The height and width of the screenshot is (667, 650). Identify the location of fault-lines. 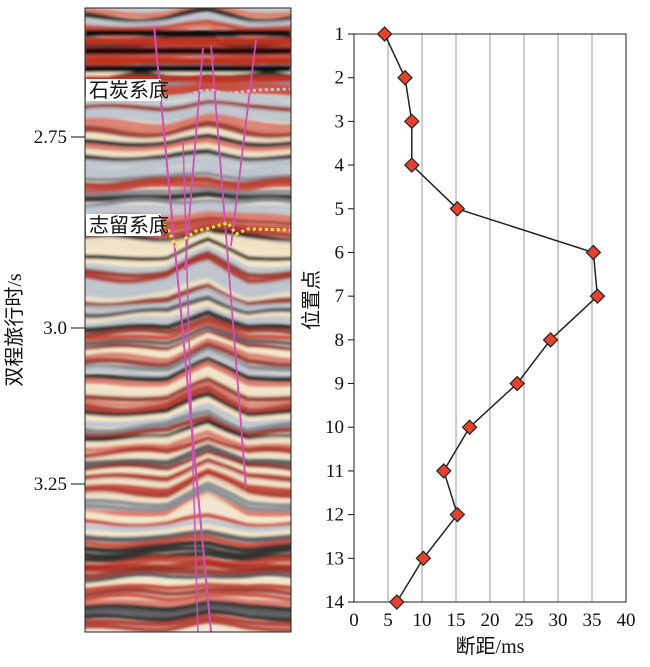
(205, 328).